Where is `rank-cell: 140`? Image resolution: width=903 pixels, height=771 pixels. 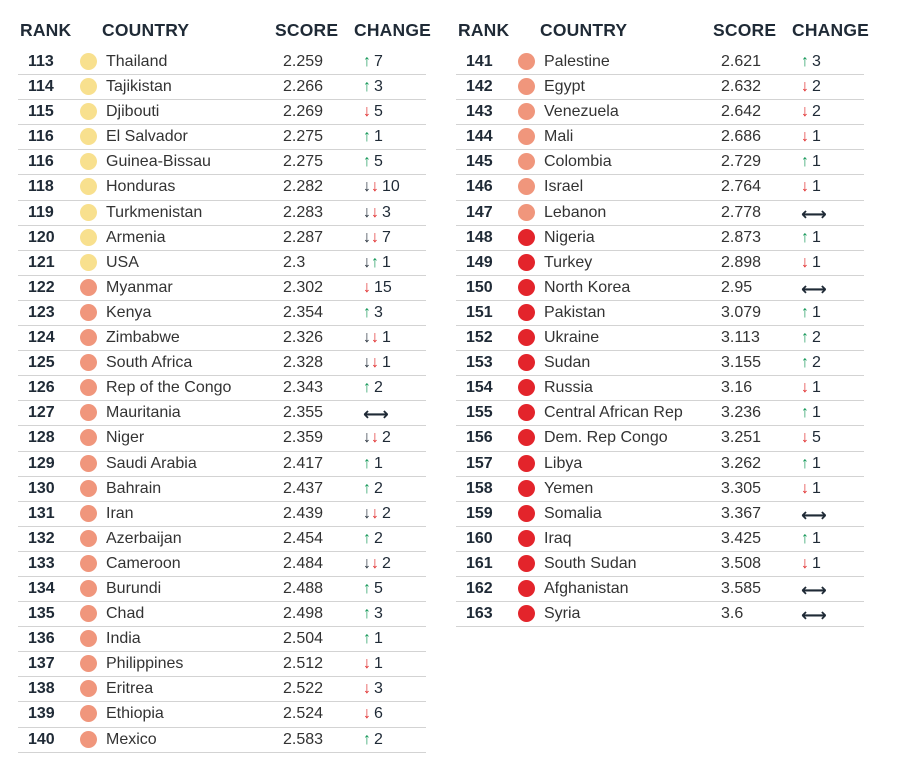
rank-cell: 140 is located at coordinates (41, 739).